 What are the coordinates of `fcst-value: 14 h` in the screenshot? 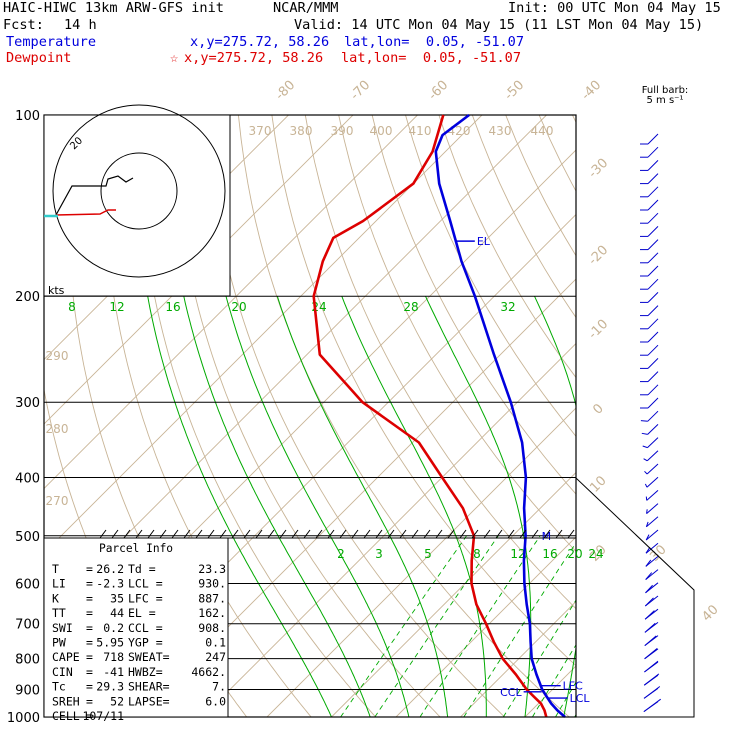 It's located at (80, 25).